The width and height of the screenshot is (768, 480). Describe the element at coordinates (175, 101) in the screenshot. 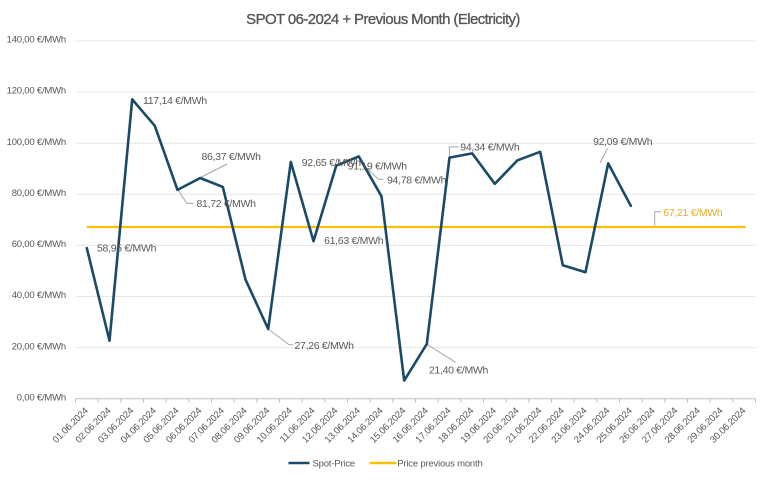

I see `svg-text: 117,14 €/MWh` at that location.